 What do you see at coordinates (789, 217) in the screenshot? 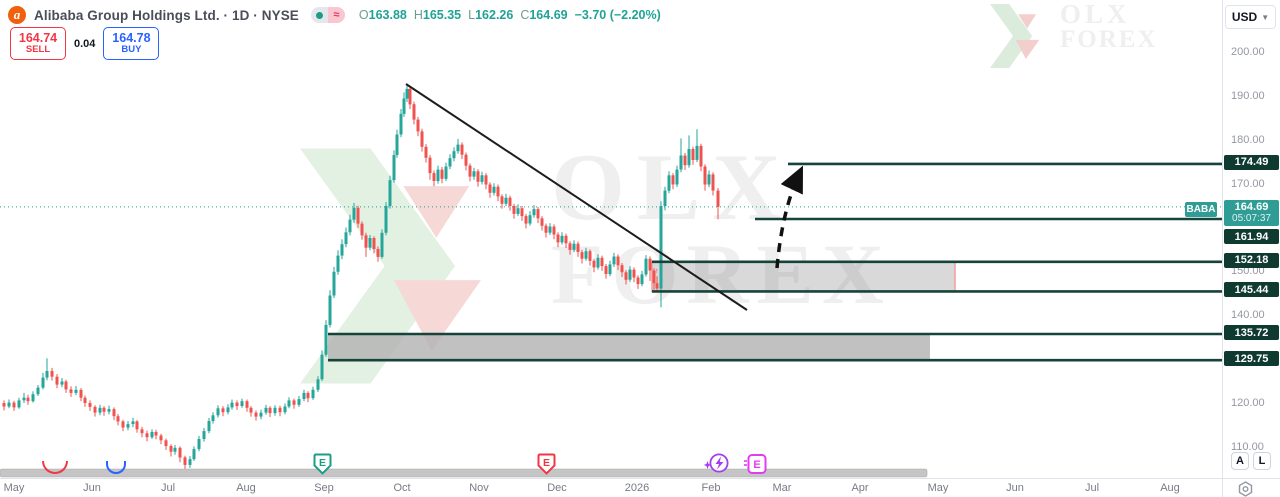
I see `projection-arrow` at bounding box center [789, 217].